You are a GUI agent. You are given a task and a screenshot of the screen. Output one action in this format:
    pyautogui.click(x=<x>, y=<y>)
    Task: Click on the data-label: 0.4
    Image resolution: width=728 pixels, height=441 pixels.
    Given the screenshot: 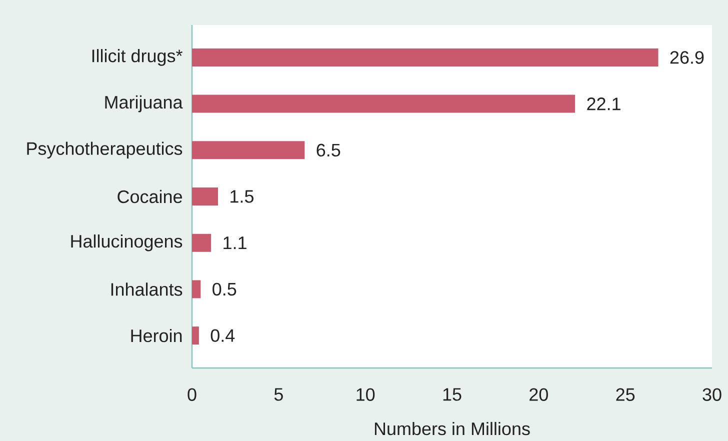 What is the action you would take?
    pyautogui.click(x=222, y=335)
    